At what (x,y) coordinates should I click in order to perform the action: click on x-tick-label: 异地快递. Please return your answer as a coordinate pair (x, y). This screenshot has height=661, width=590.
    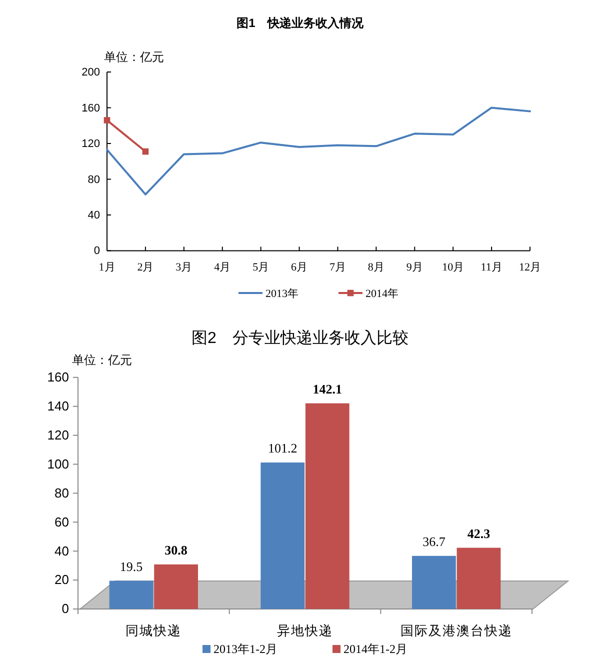
    Looking at the image, I should click on (305, 630).